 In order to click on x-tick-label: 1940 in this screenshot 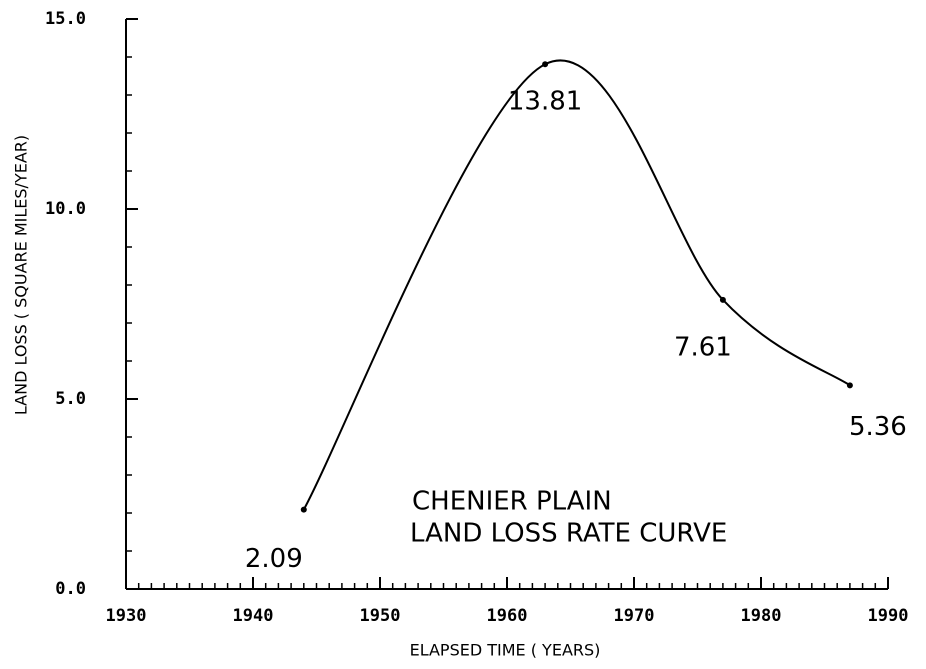, I will do `click(253, 616)`.